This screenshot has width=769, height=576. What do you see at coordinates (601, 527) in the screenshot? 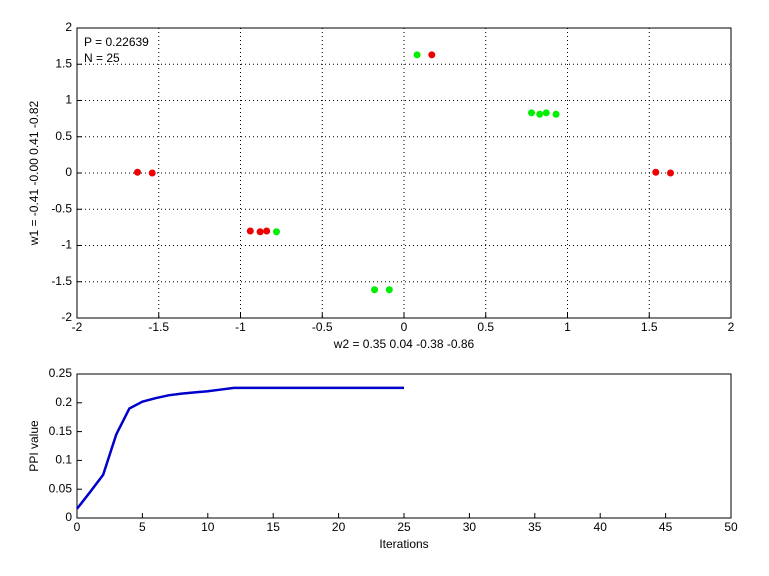
I see `x-tick-label: 40` at bounding box center [601, 527].